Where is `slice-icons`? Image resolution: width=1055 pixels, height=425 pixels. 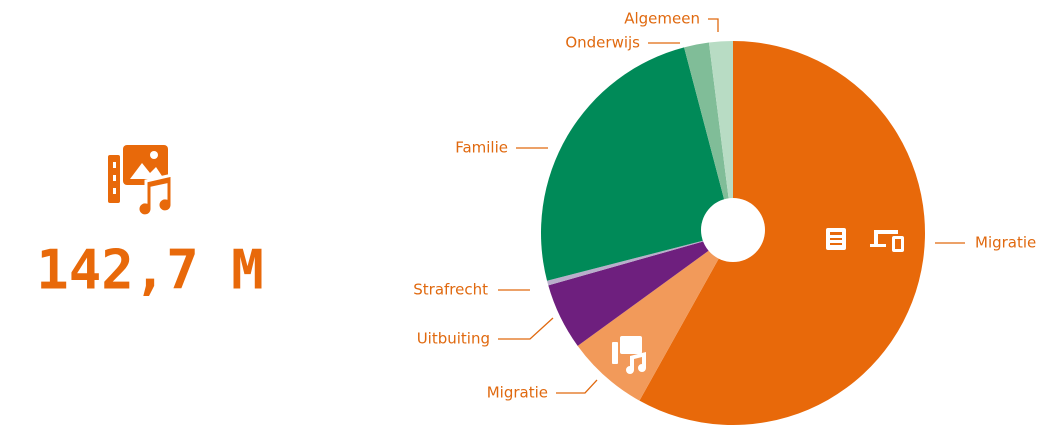 slice-icons is located at coordinates (758, 301).